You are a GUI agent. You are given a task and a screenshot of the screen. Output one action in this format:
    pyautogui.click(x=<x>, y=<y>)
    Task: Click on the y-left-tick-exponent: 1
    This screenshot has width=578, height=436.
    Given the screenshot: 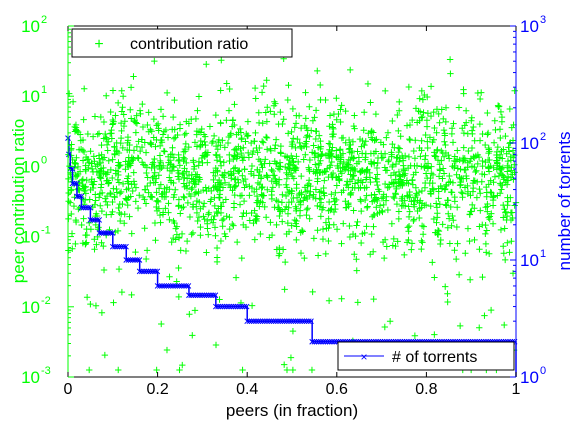 What is the action you would take?
    pyautogui.click(x=44, y=90)
    